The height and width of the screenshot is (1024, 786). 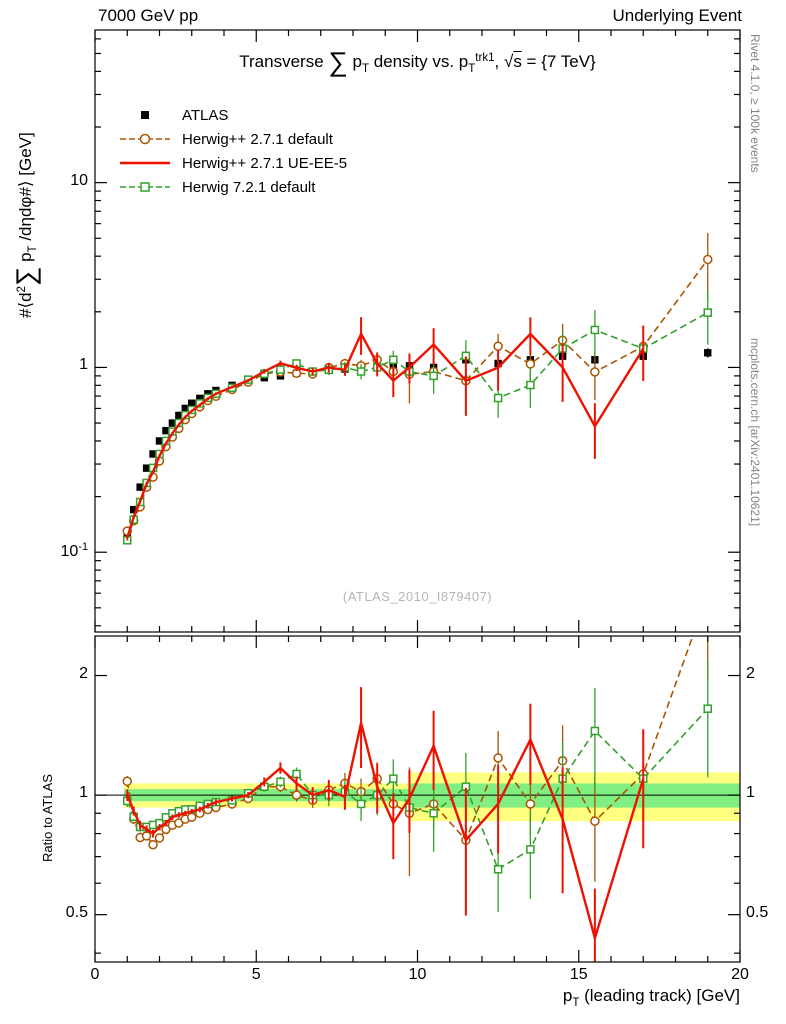 I want to click on y-tick-label-ratio-left: 0.5, so click(x=76, y=912).